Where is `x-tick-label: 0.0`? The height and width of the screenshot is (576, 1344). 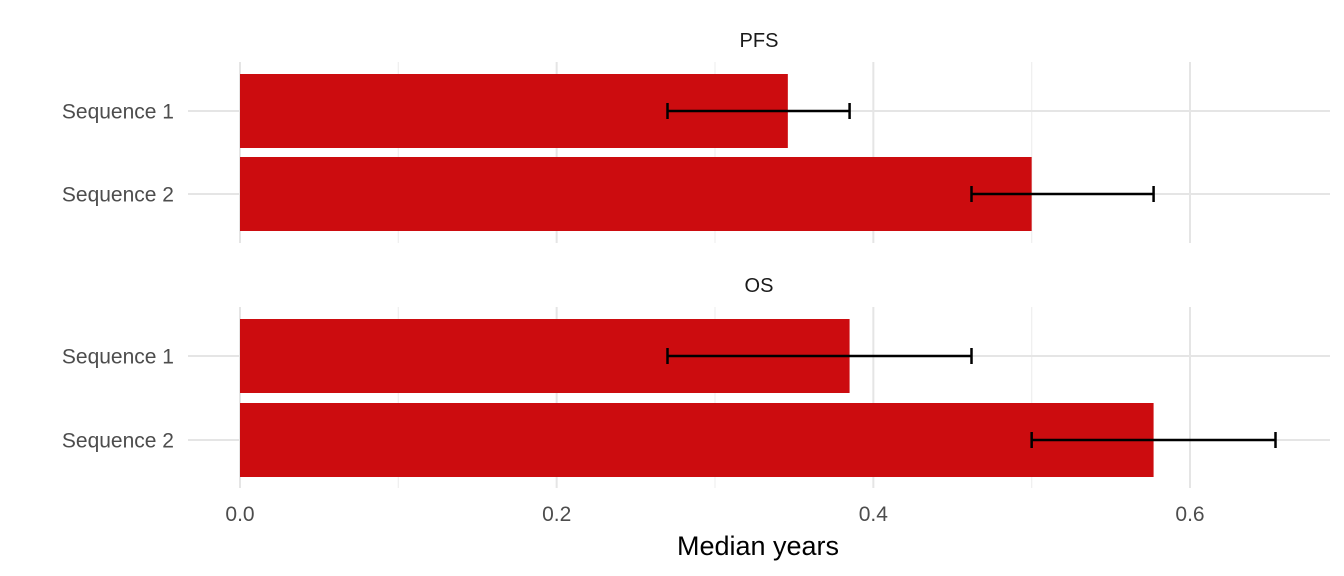 x-tick-label: 0.0 is located at coordinates (239, 514).